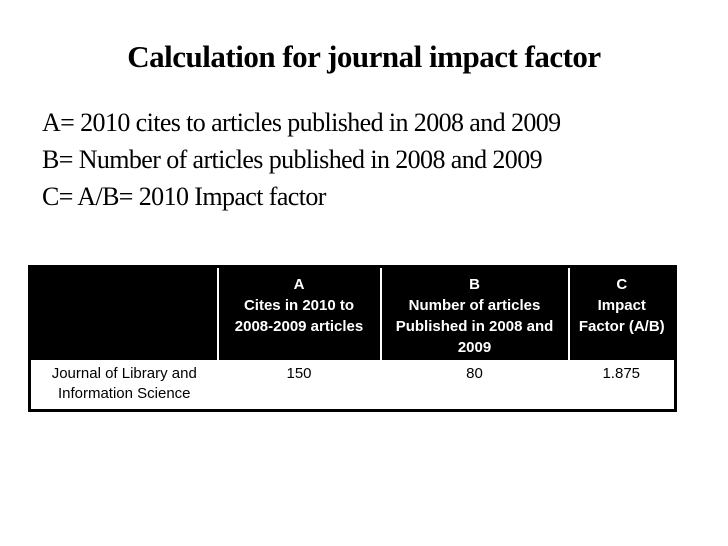  I want to click on header-cell-journal, so click(123, 313).